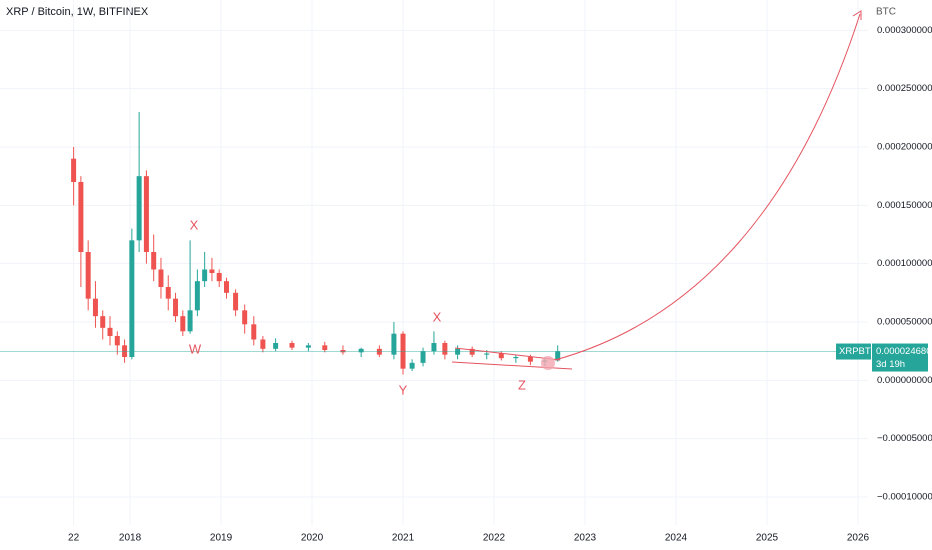 The image size is (932, 550). I want to click on x-tick-label: 2023, so click(585, 538).